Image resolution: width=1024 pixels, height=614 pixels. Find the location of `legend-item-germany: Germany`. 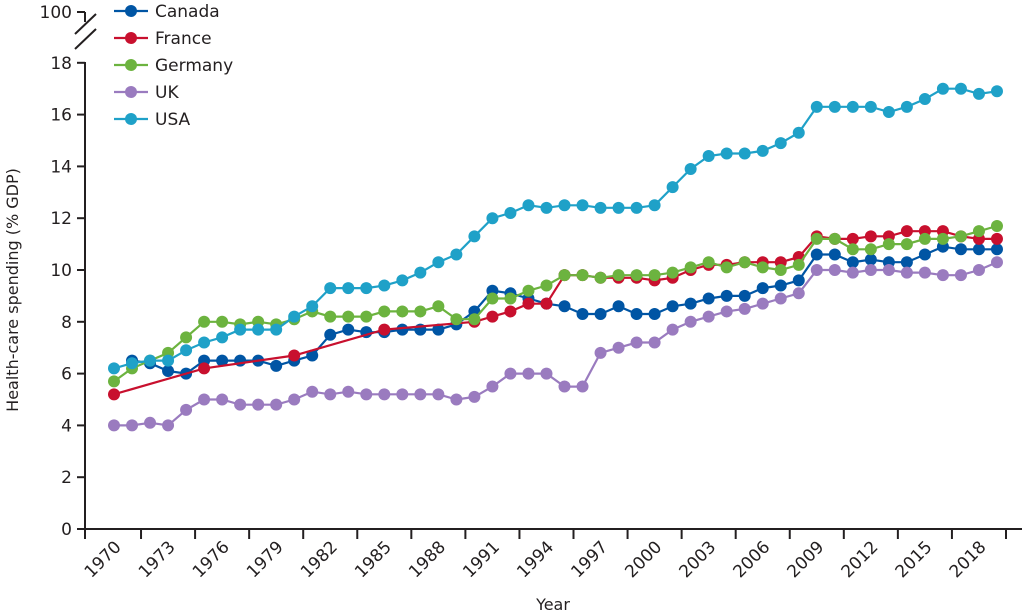

legend-item-germany: Germany is located at coordinates (173, 66).